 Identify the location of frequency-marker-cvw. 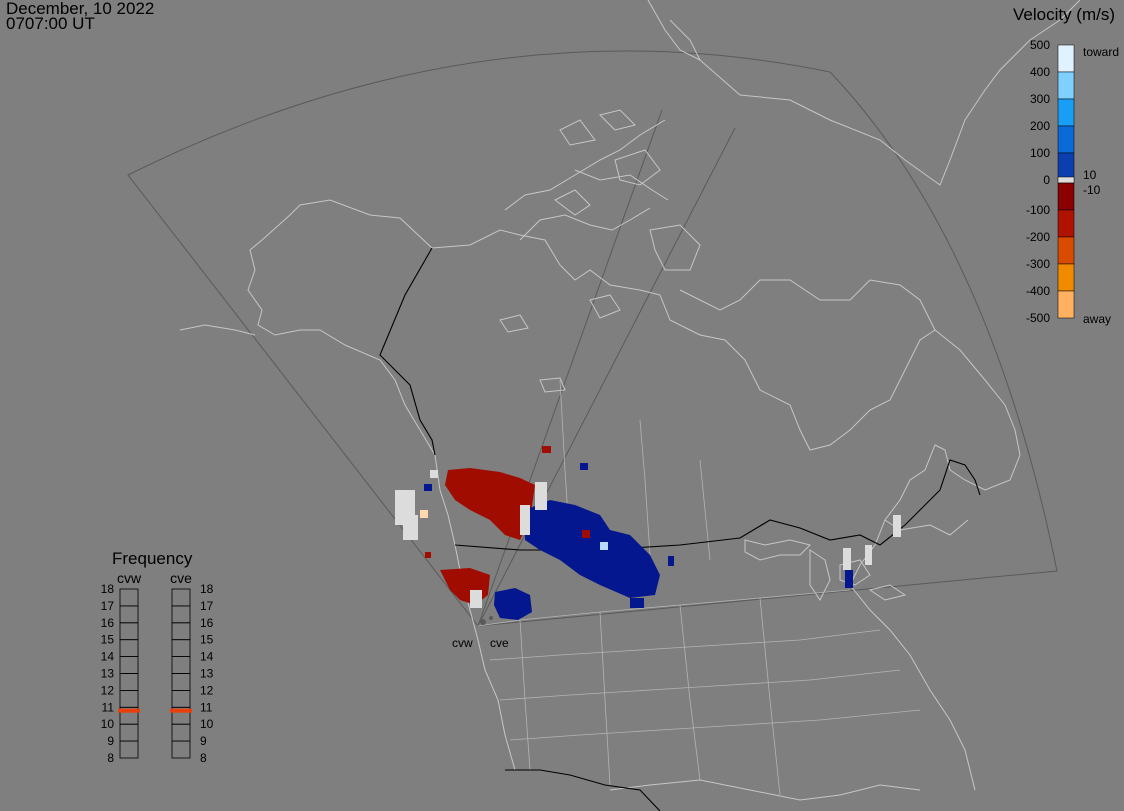
(129, 710).